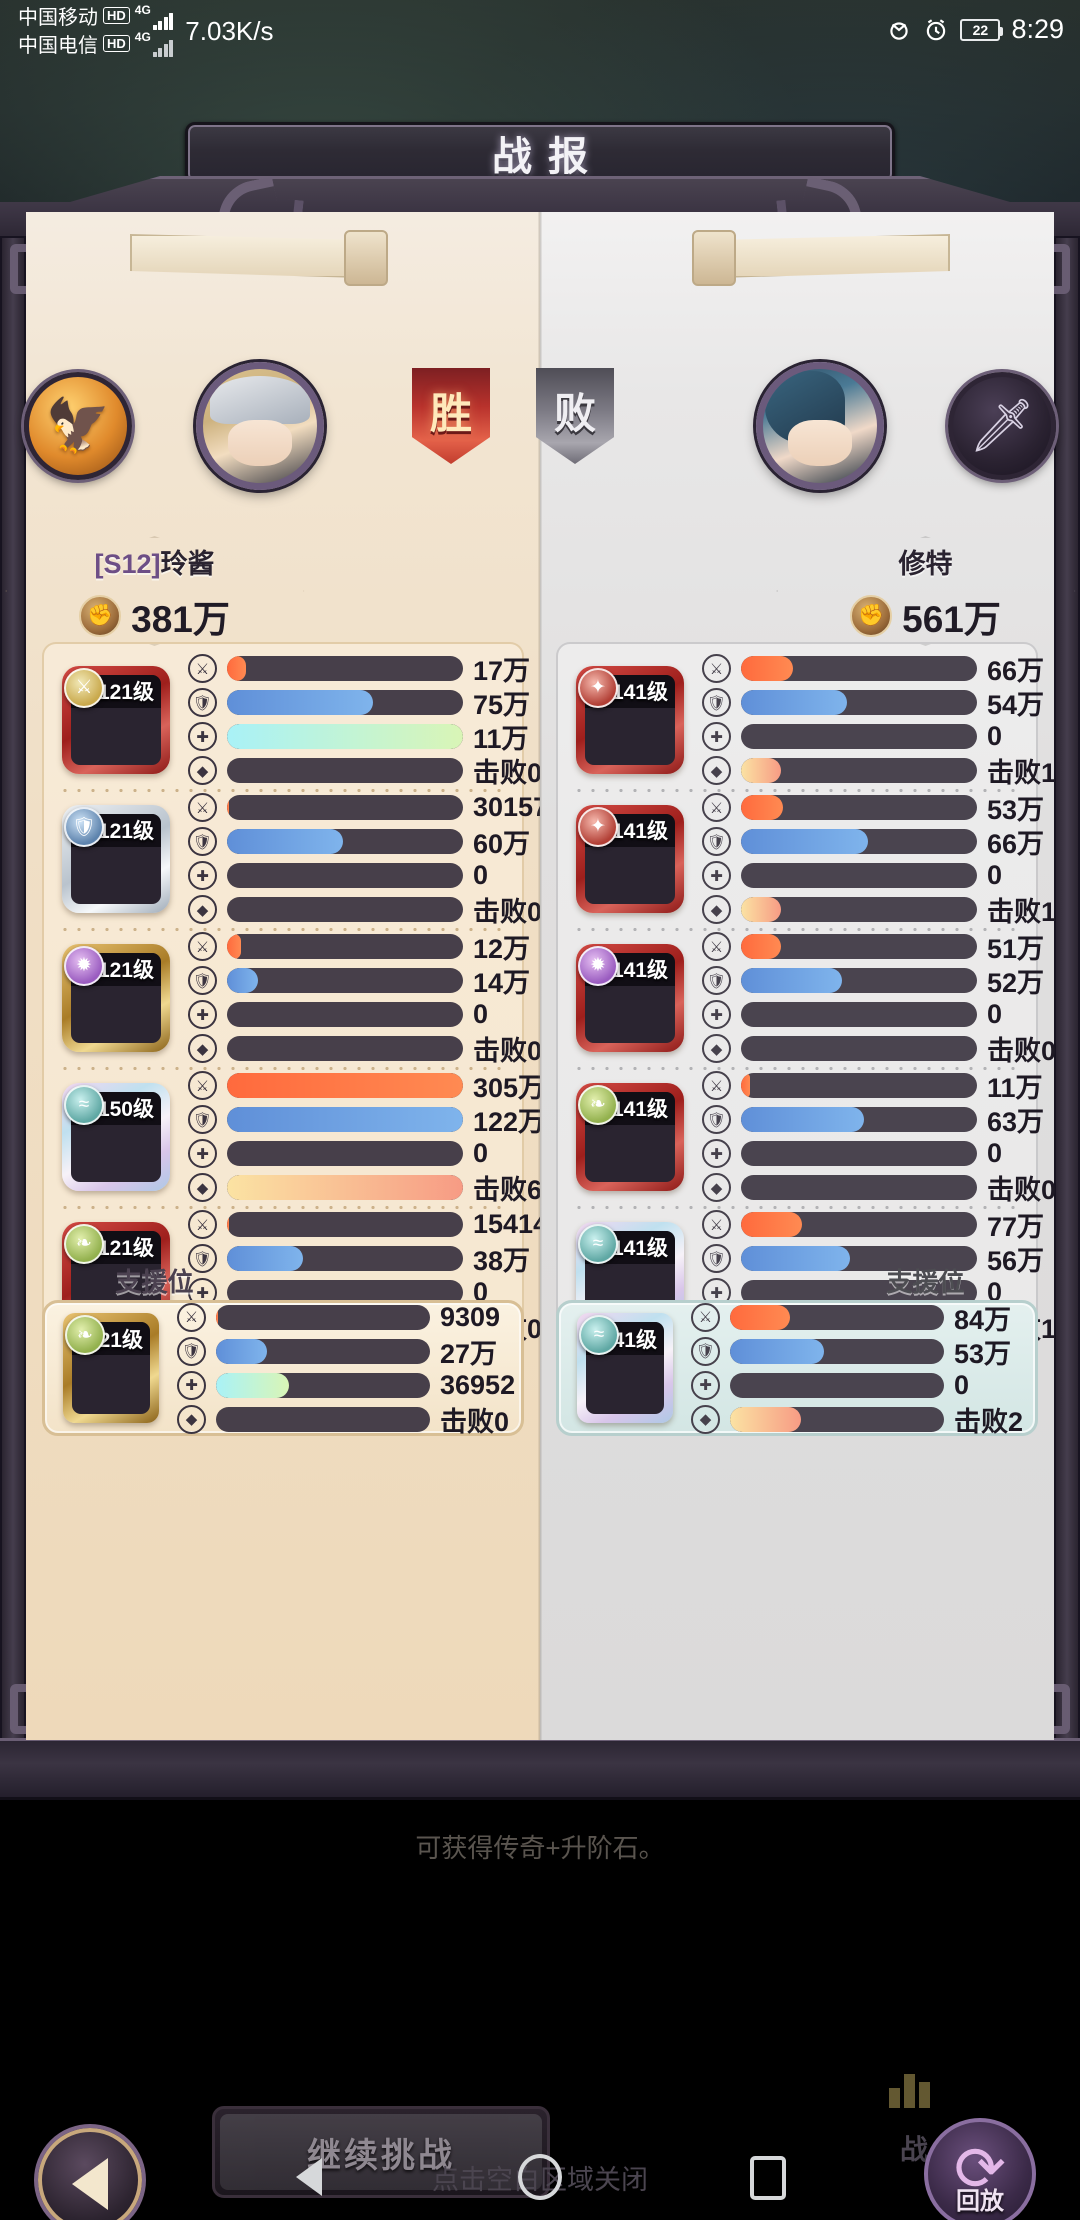 This screenshot has height=2220, width=1080. Describe the element at coordinates (111, 1368) in the screenshot. I see `hero-portrait: 121级 ❧` at that location.